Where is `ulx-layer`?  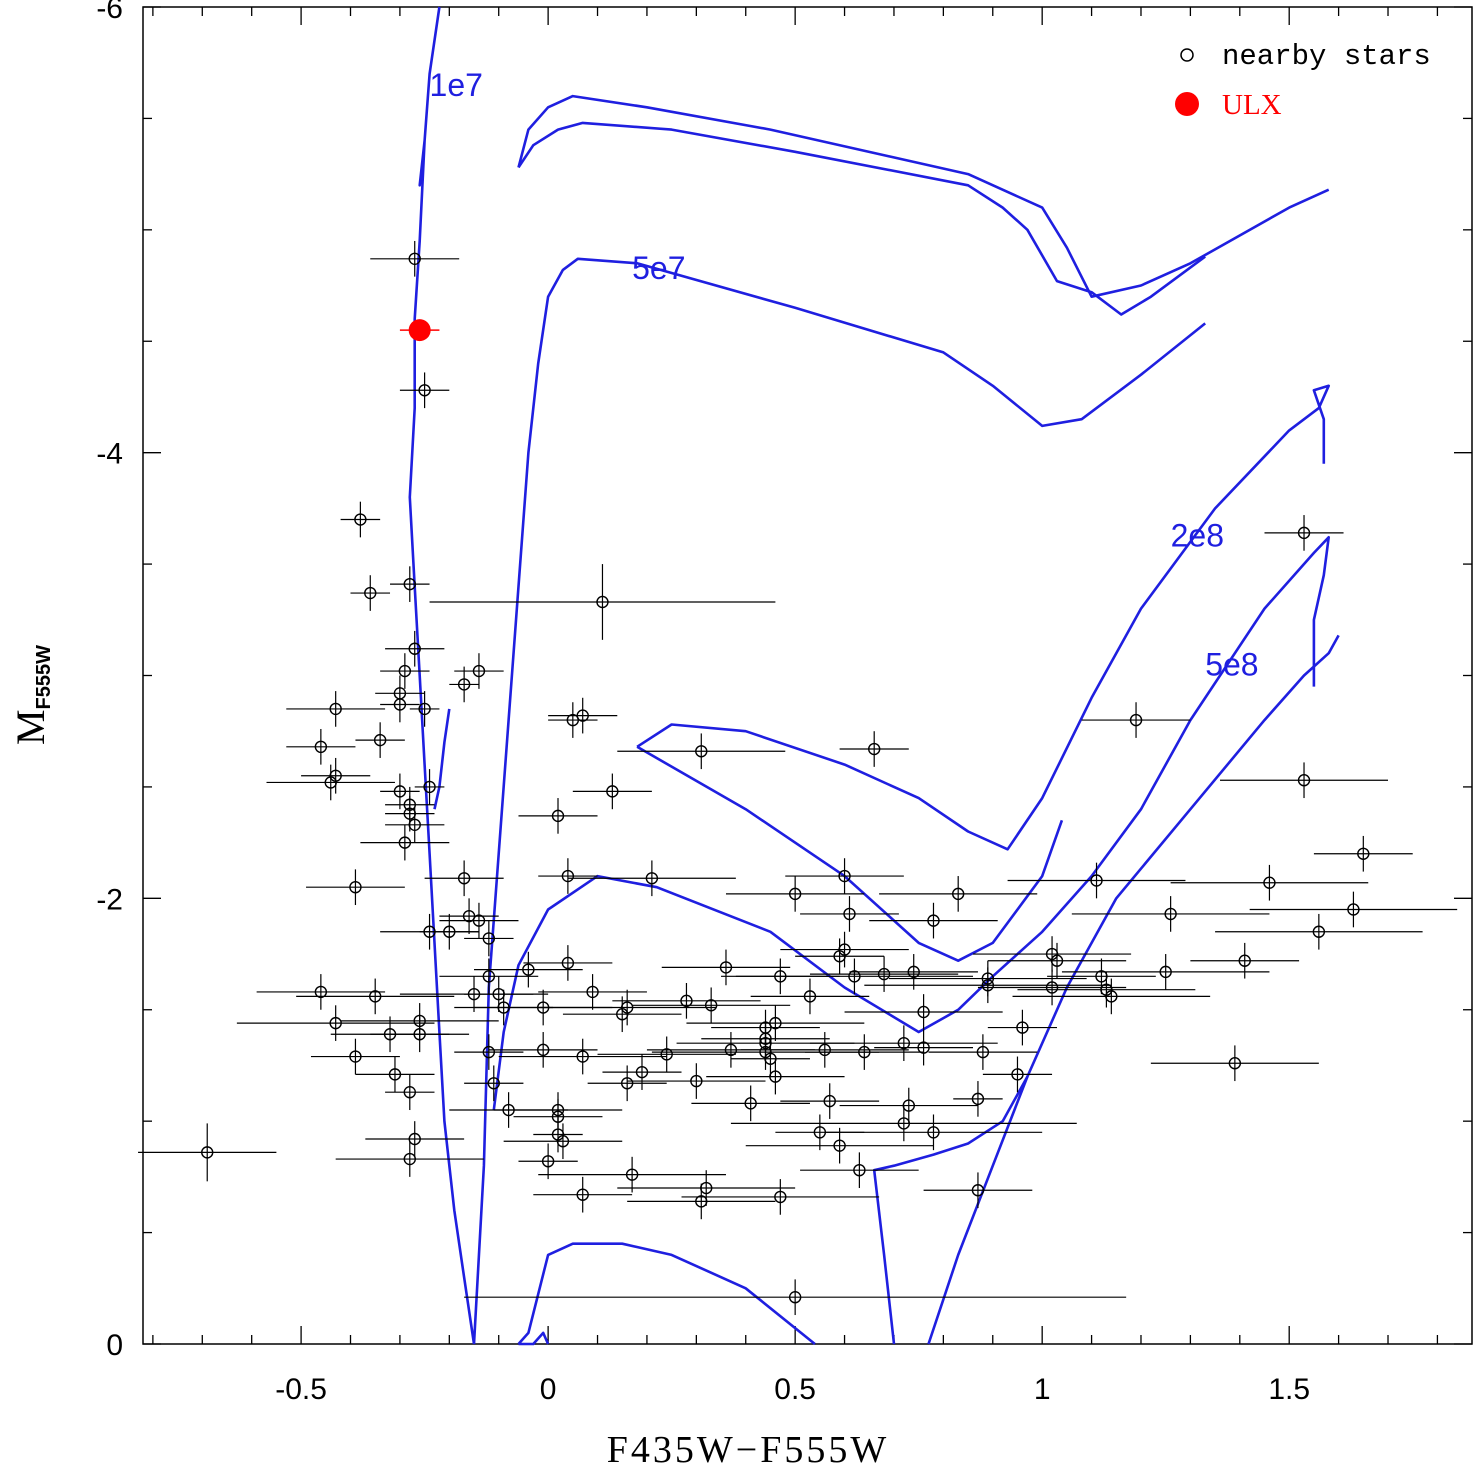
ulx-layer is located at coordinates (419, 330).